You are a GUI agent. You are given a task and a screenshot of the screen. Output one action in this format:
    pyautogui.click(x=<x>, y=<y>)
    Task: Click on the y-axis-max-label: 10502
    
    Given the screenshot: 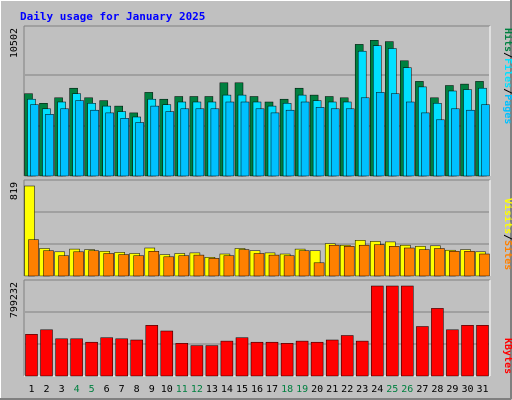 What is the action you would take?
    pyautogui.click(x=14, y=43)
    